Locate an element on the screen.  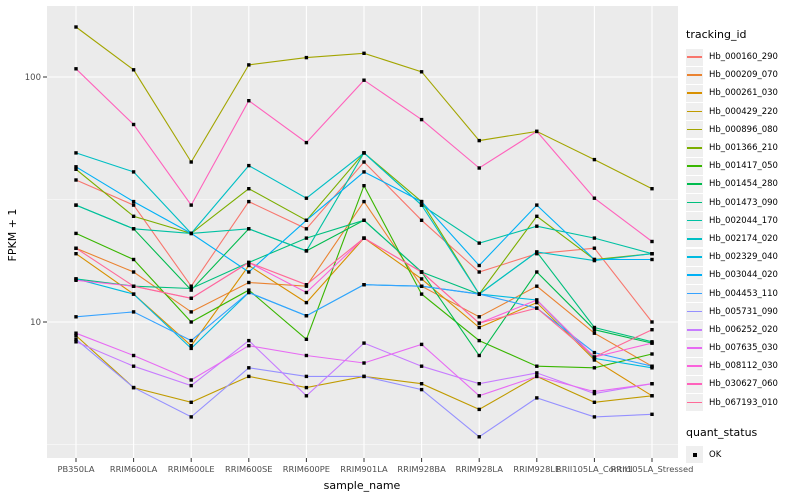
legend-entry-label: Hb_001473_090 is located at coordinates (743, 202).